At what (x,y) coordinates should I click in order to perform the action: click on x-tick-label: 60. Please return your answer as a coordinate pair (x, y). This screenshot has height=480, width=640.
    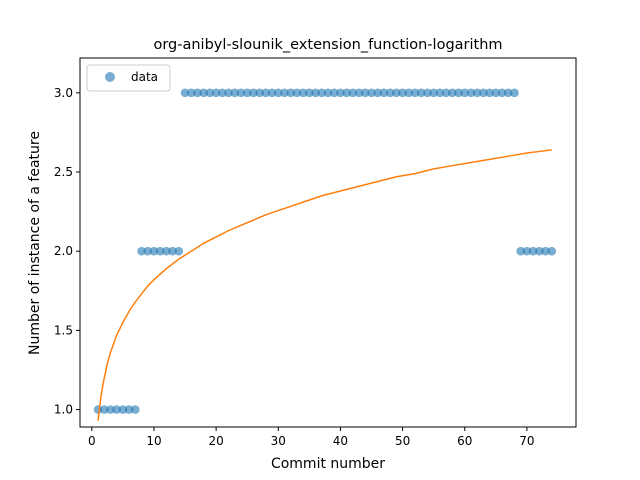
    Looking at the image, I should click on (464, 441).